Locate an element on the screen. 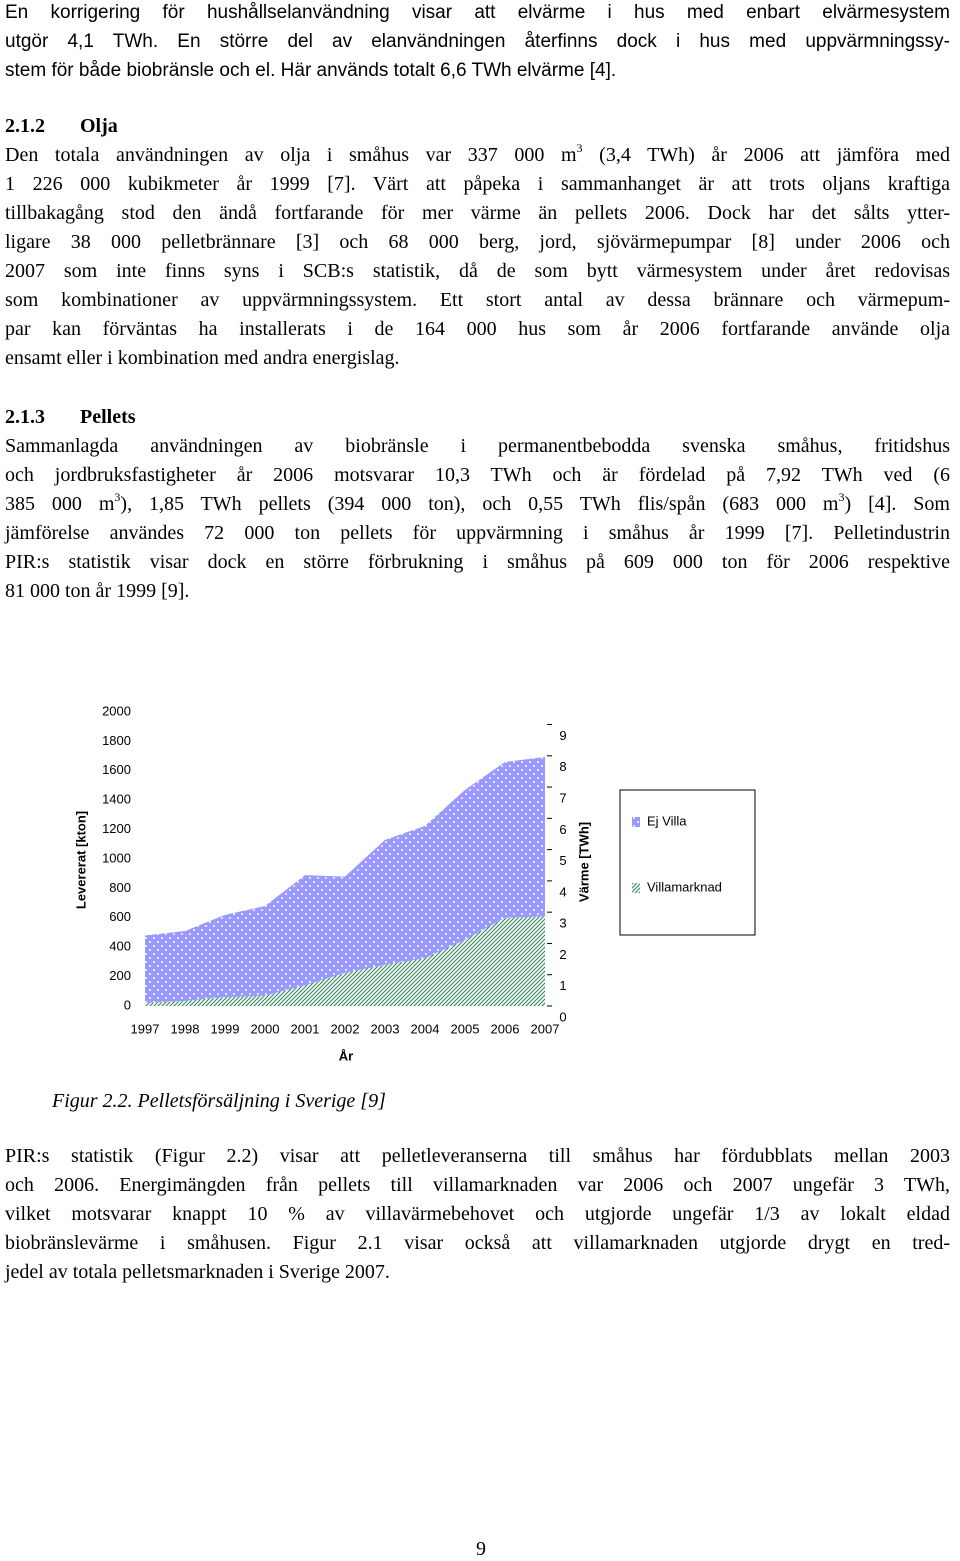  x-tick-label: 1999 is located at coordinates (225, 1028).